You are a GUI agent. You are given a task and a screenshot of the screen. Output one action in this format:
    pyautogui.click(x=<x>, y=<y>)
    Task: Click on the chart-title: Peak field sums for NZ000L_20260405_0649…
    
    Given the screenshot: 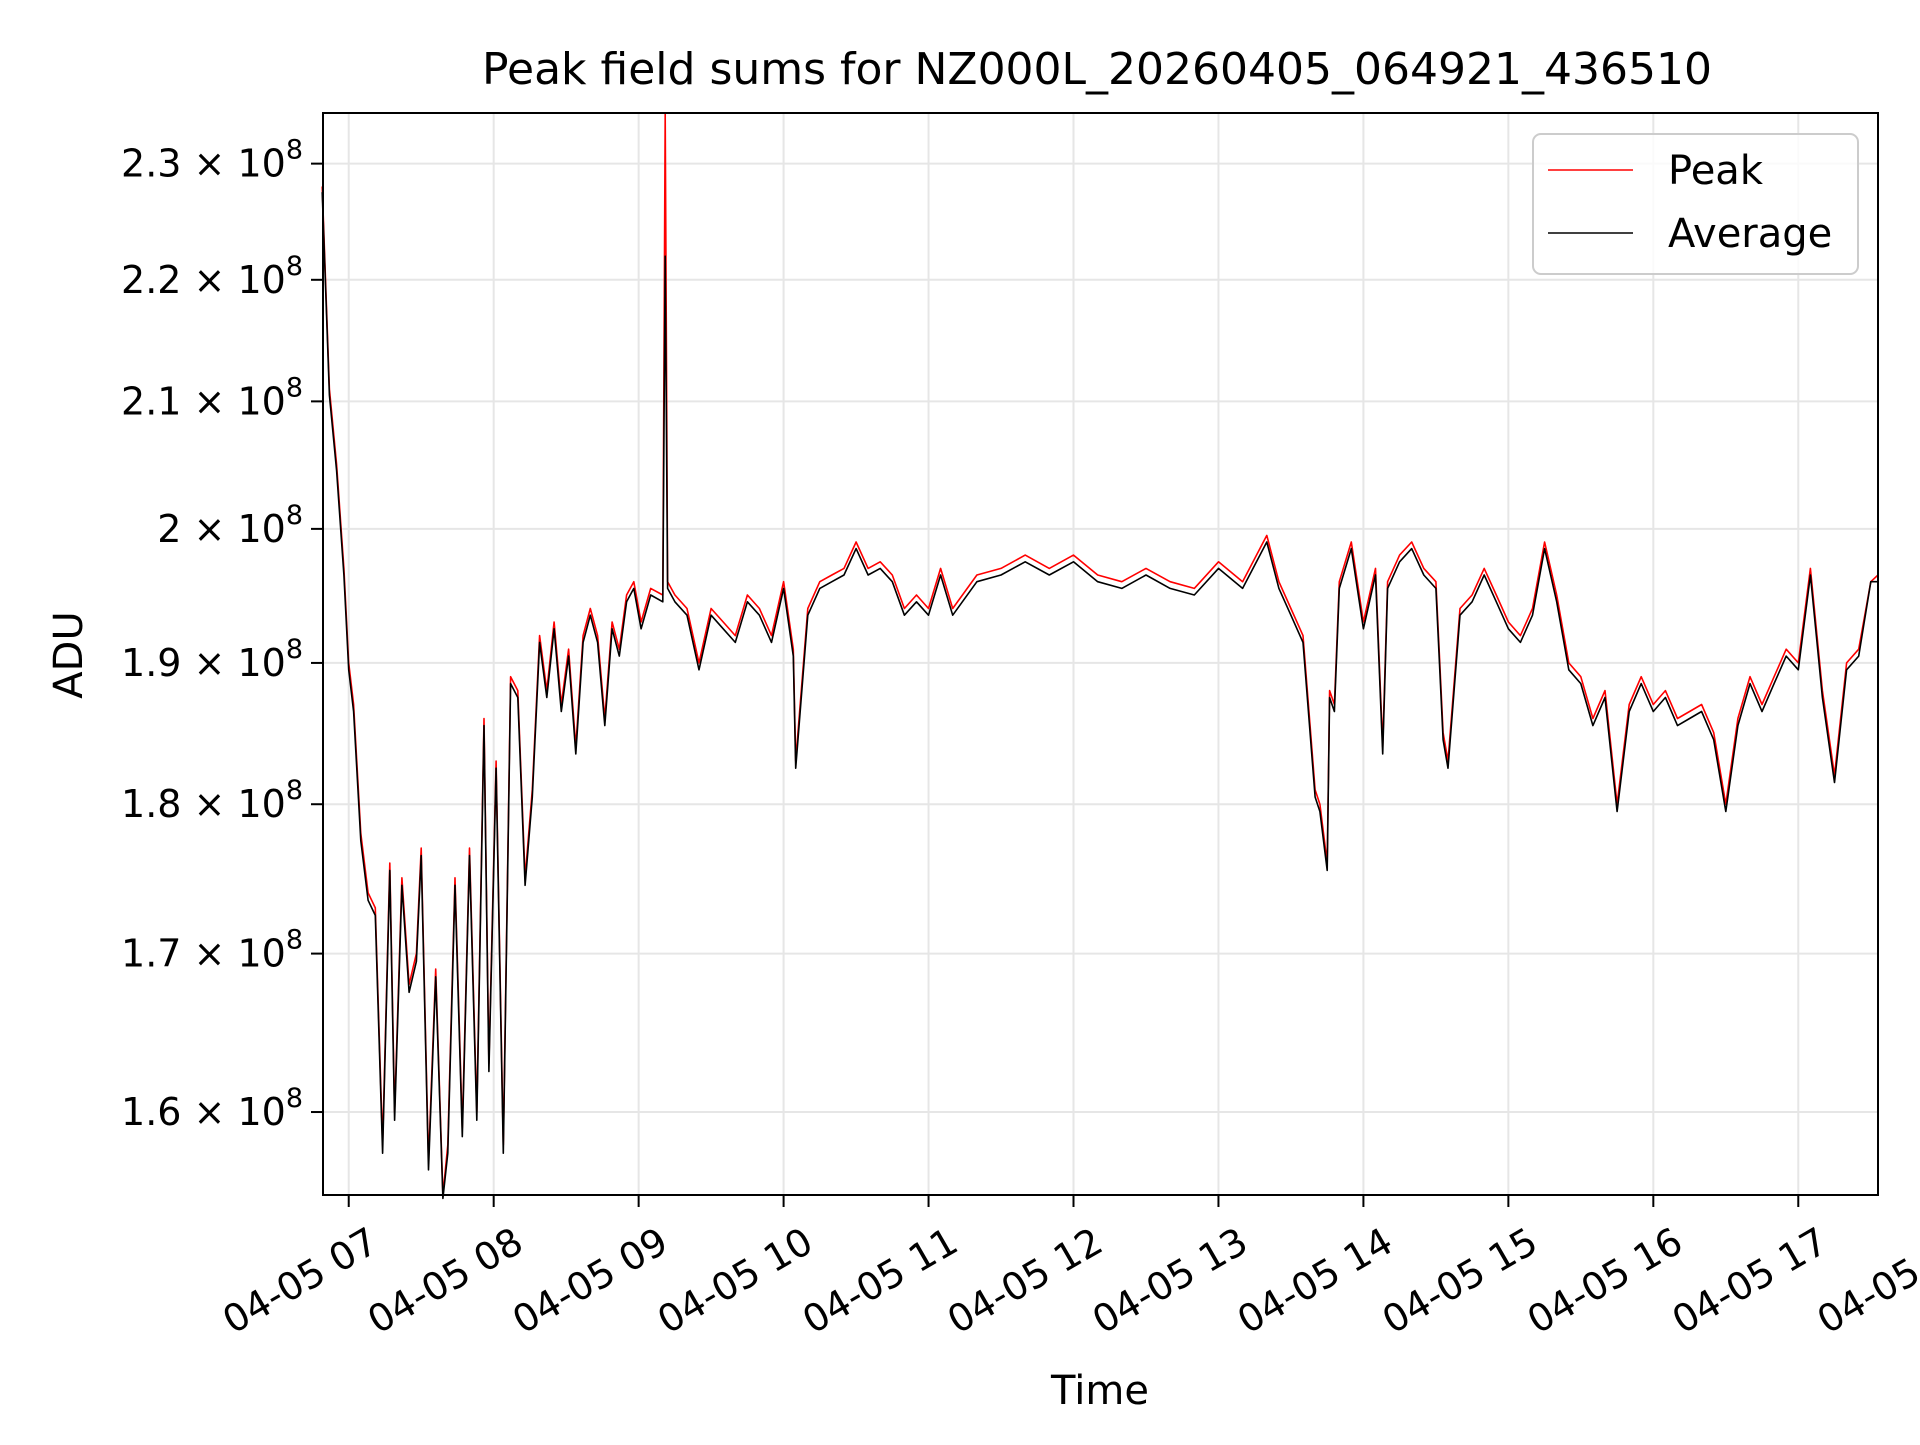 What is the action you would take?
    pyautogui.click(x=1097, y=69)
    